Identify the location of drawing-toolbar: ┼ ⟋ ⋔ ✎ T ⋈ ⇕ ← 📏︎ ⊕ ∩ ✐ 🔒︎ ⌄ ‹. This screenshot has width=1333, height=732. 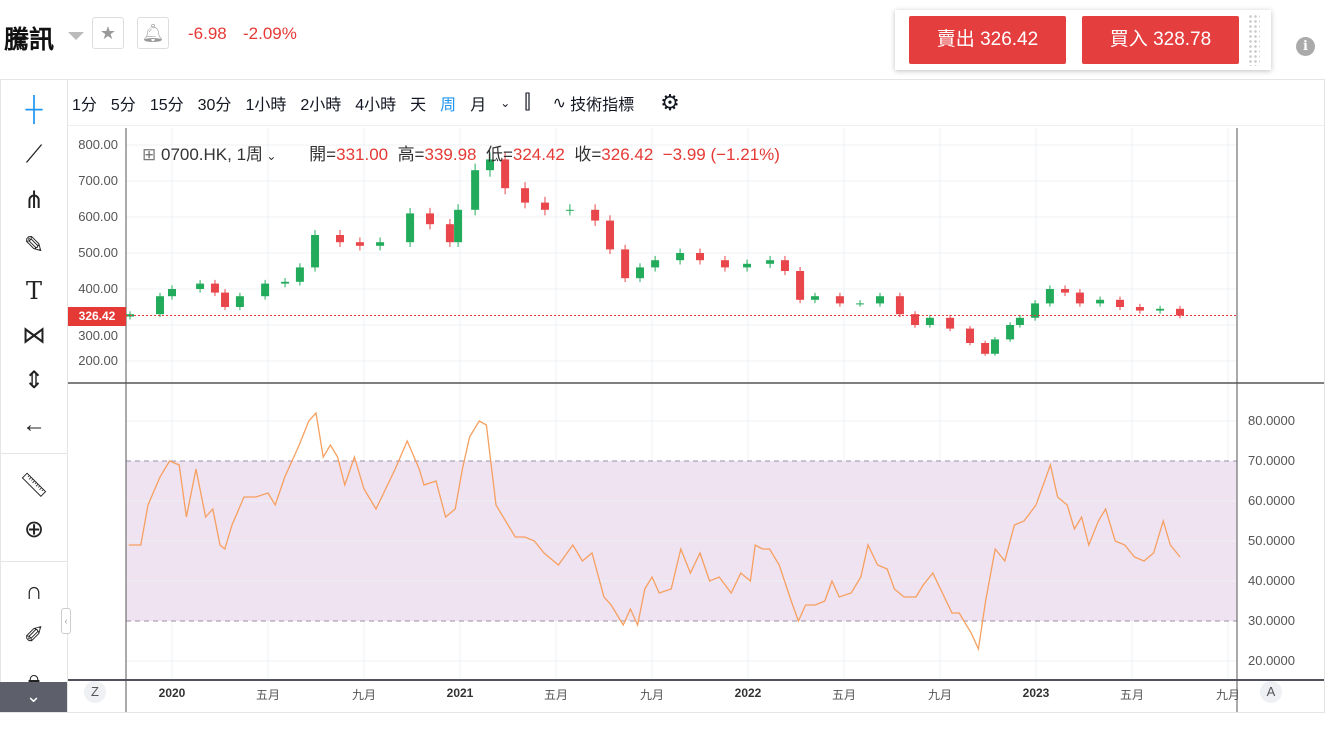
(35, 396).